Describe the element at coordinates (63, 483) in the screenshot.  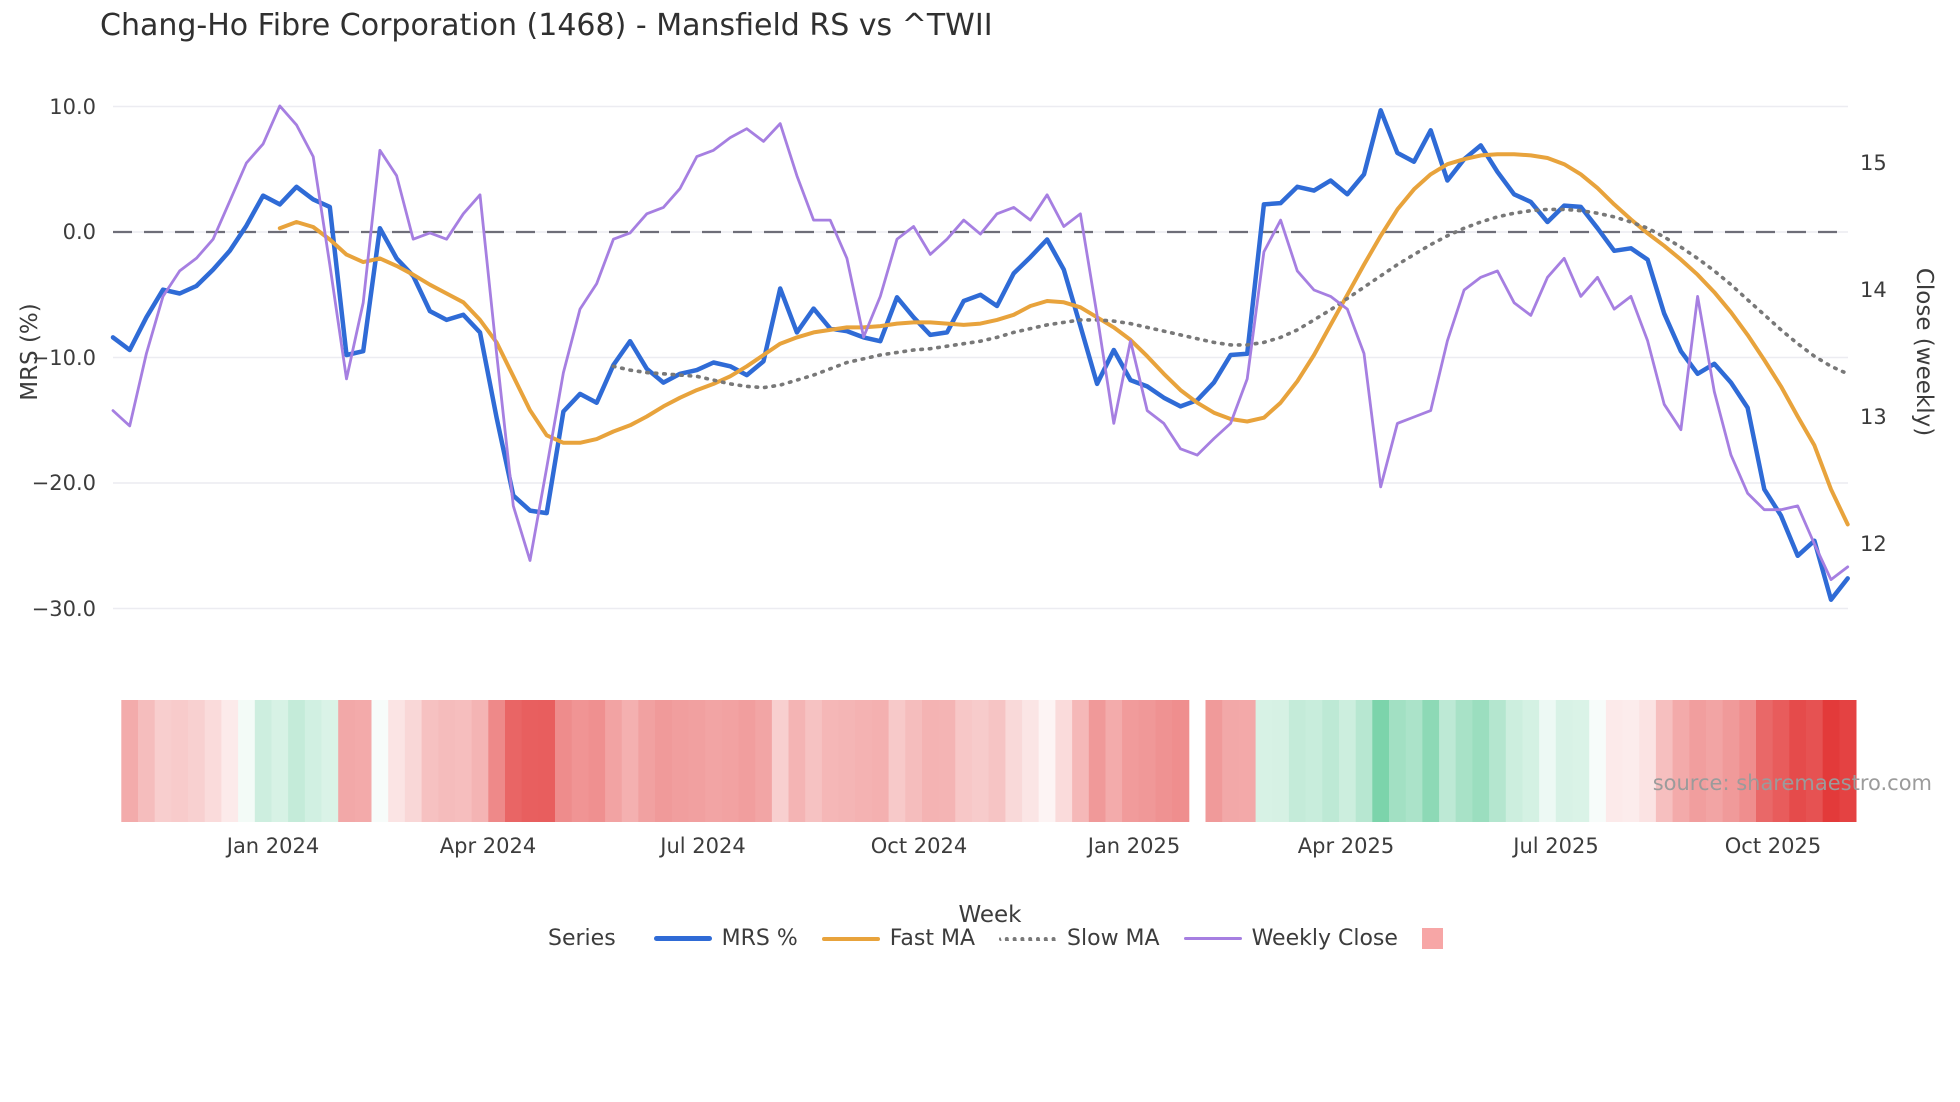
I see `left-axis-tick: −20.0` at that location.